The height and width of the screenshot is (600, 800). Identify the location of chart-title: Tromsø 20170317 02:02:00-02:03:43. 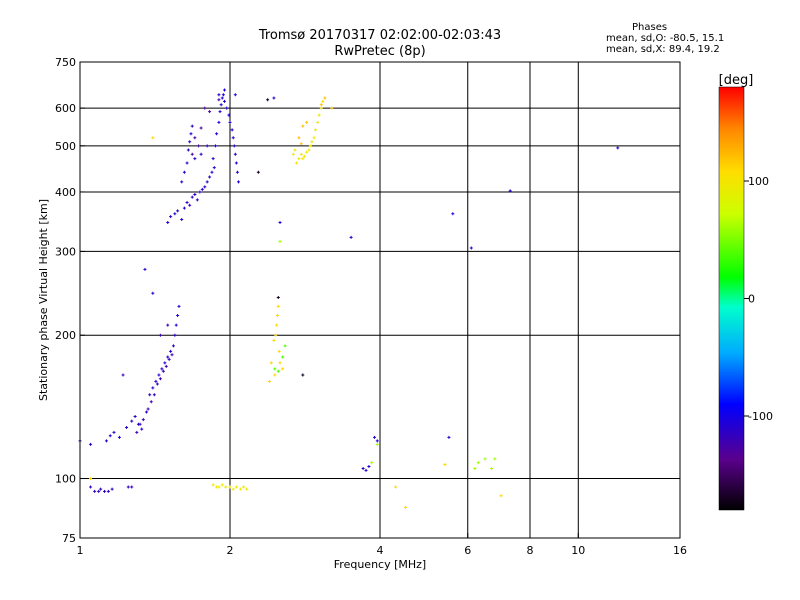
(380, 35).